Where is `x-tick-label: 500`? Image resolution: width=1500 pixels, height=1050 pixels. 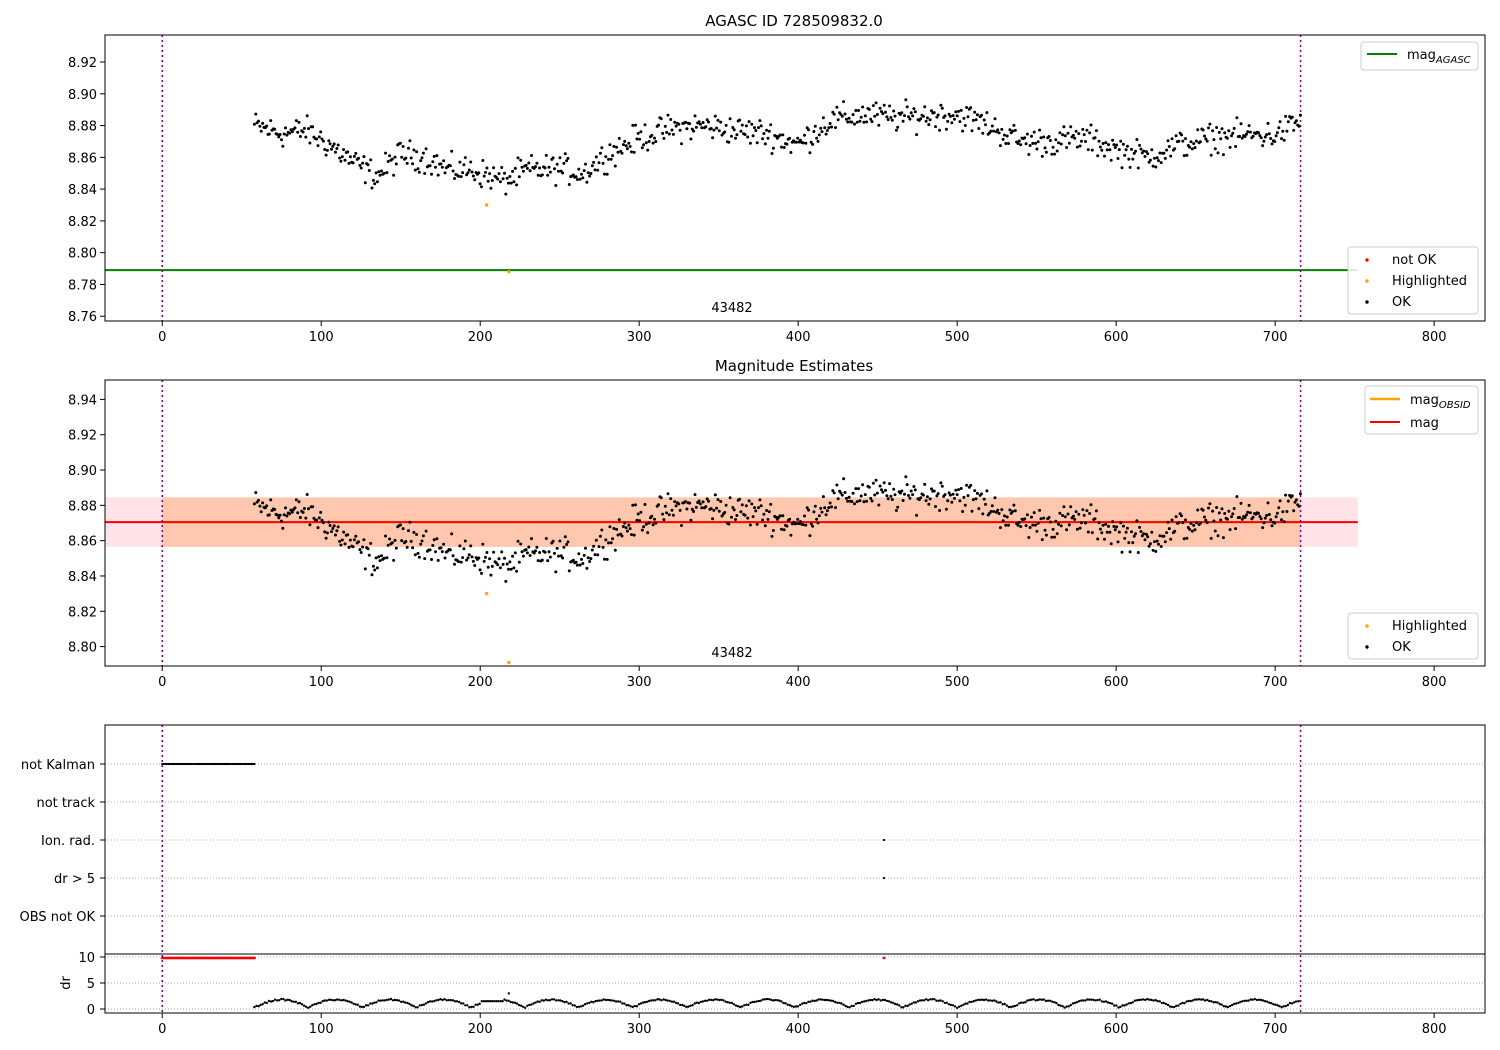 x-tick-label: 500 is located at coordinates (957, 337).